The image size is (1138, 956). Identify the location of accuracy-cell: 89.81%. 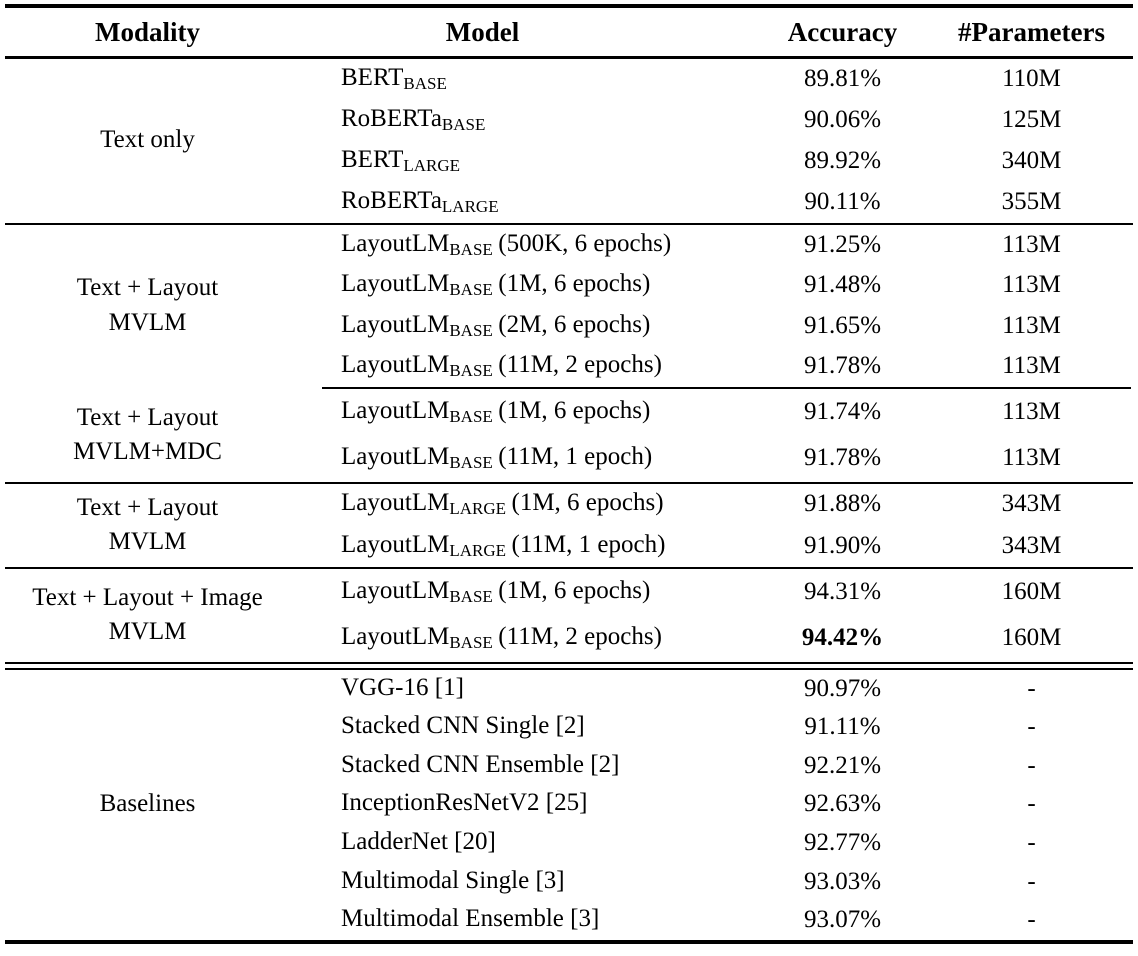
(842, 78).